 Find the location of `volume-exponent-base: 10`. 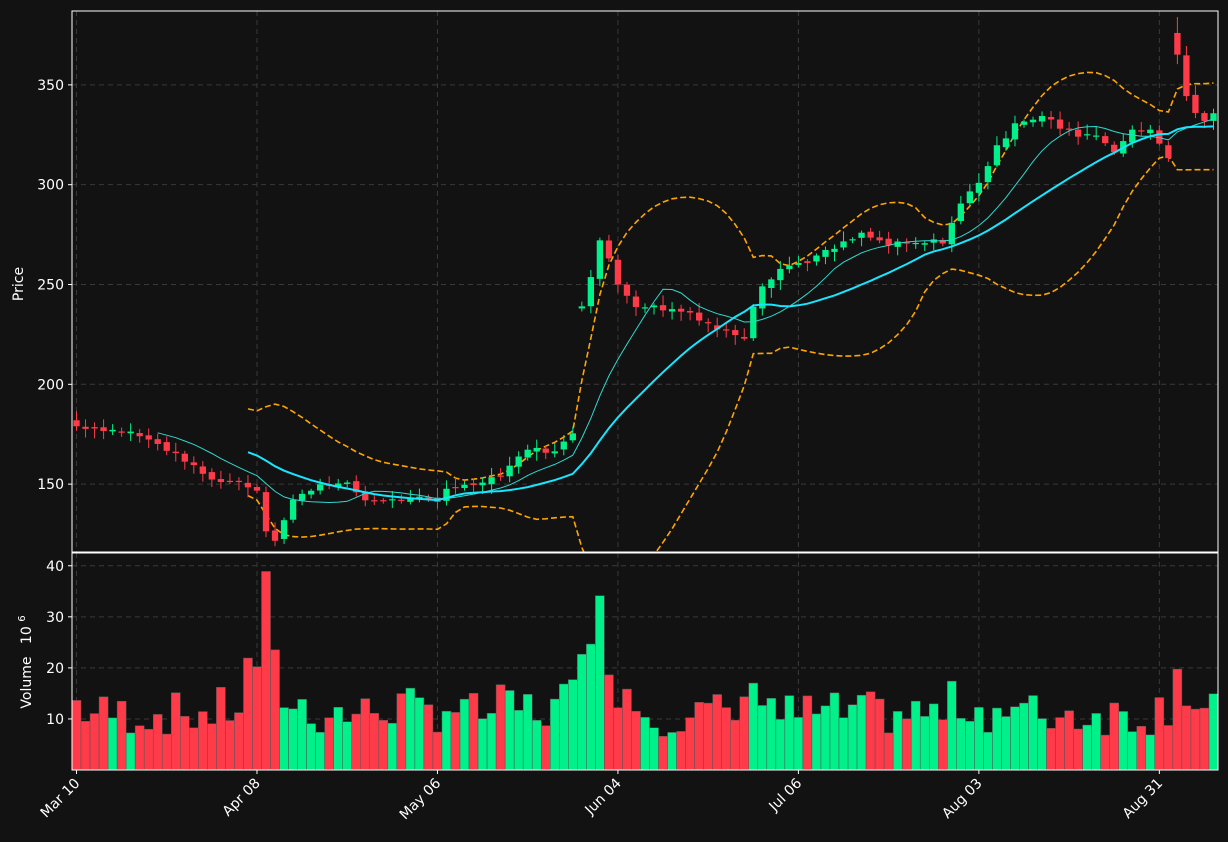

volume-exponent-base: 10 is located at coordinates (27, 635).